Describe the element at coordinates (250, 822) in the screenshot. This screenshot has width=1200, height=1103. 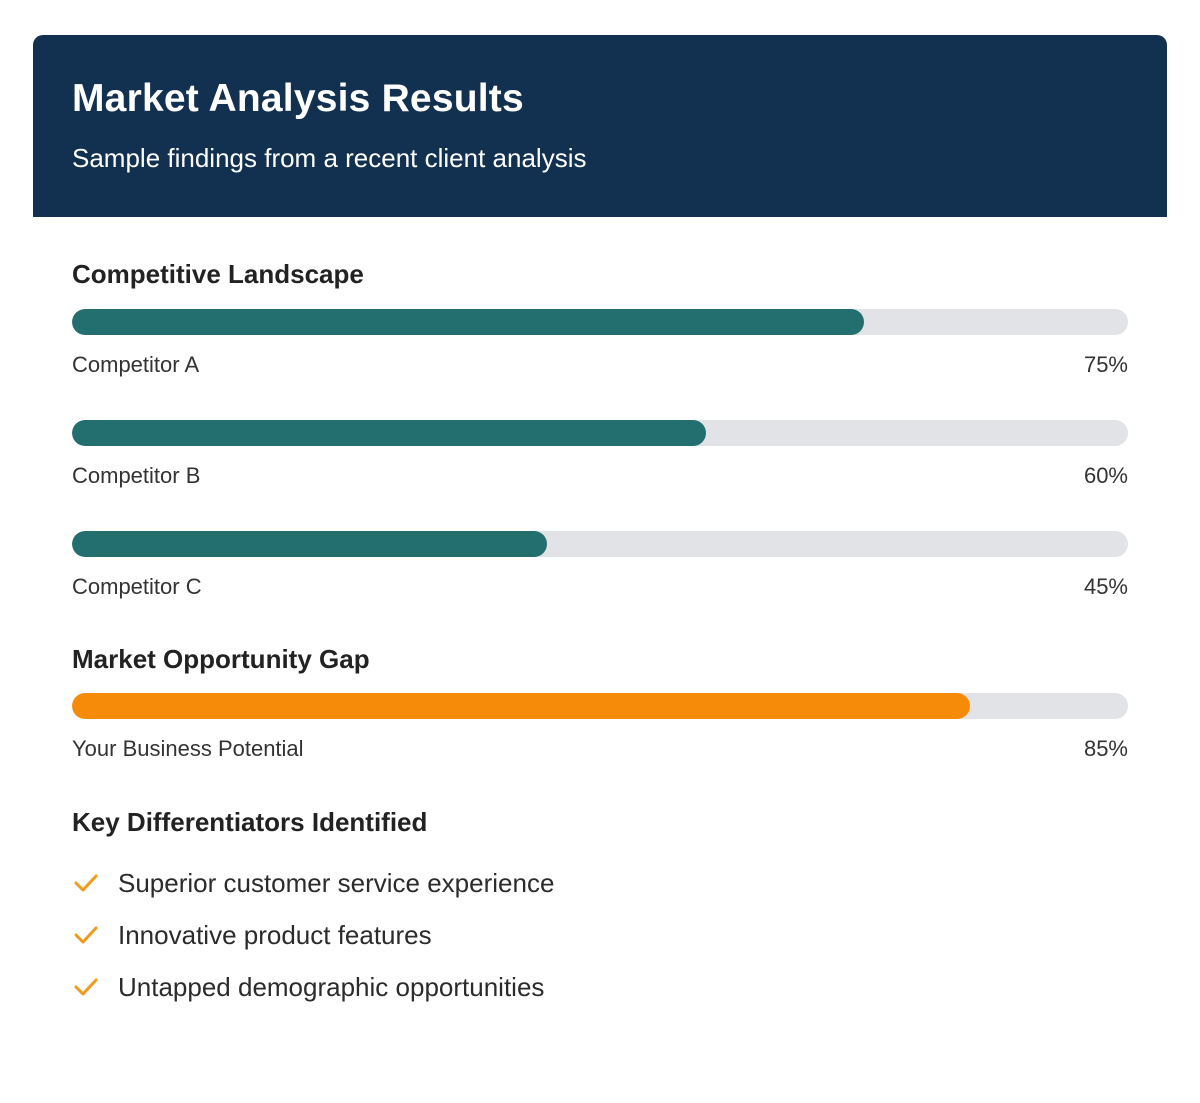
I see `key-differentiators-title: Key Differentiators Identified` at that location.